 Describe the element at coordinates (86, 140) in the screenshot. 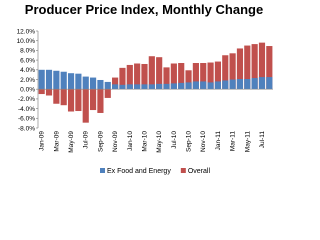

I see `x-tick-label: Jul-09` at that location.